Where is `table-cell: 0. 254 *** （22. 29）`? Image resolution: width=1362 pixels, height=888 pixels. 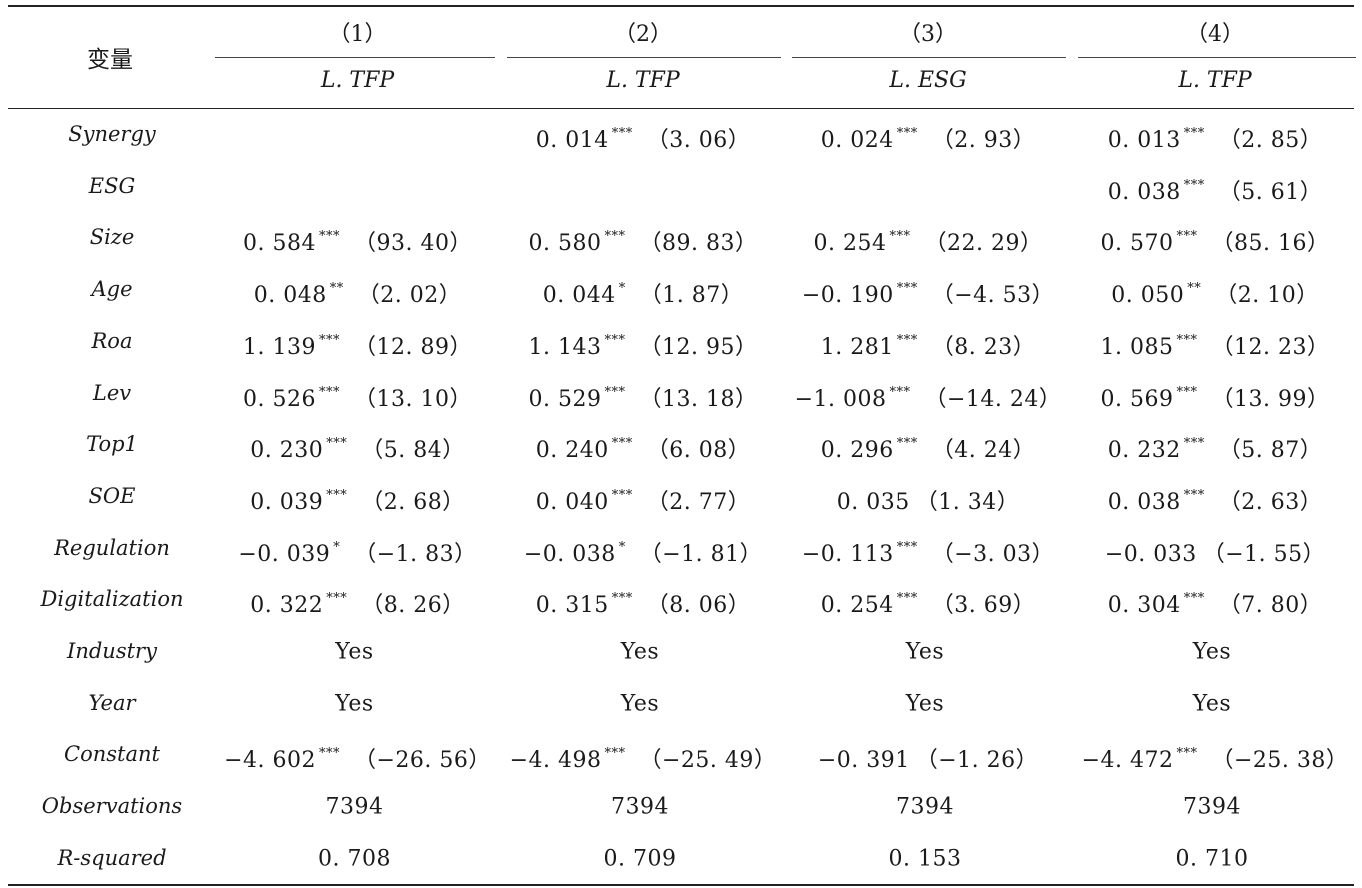
table-cell: 0. 254 *** （22. 29） is located at coordinates (928, 241).